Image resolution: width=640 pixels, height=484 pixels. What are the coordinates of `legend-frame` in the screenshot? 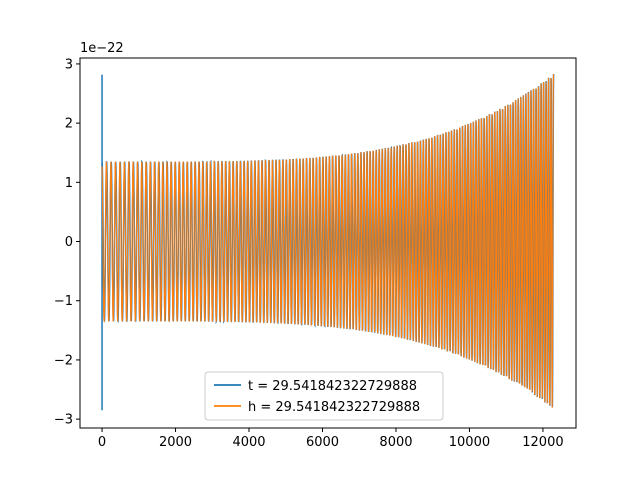 It's located at (324, 396).